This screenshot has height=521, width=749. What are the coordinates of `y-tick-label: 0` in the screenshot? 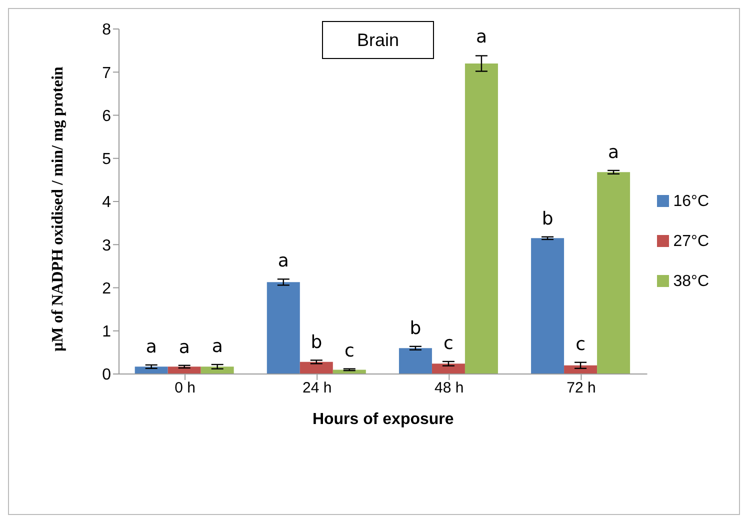 It's located at (107, 375).